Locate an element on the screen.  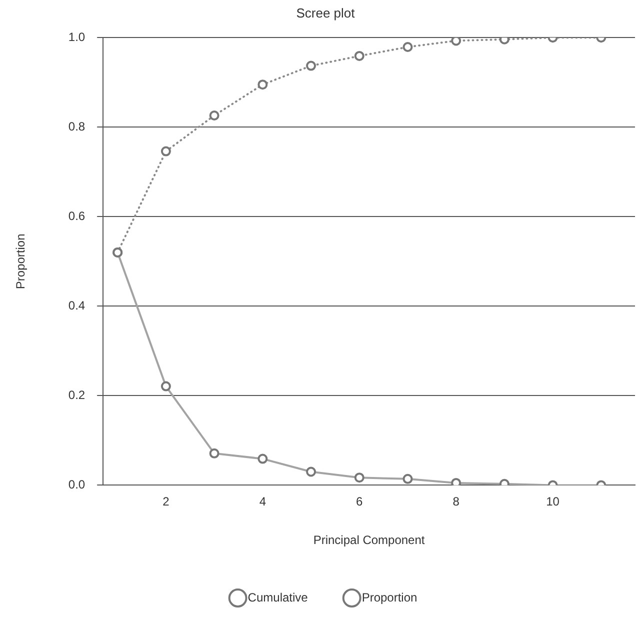
y-tick-label: 0.0 is located at coordinates (77, 485).